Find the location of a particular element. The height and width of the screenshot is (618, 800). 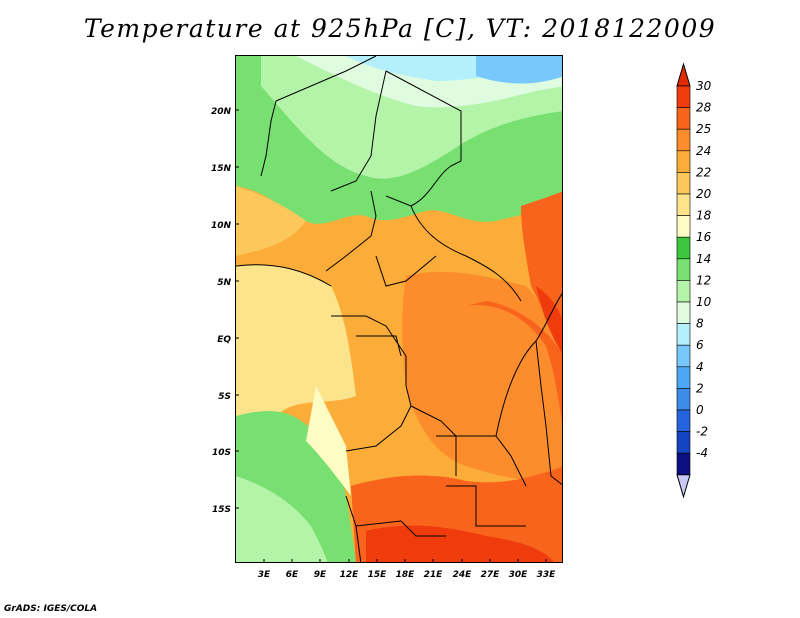

colorbar-label: 14 is located at coordinates (703, 259).